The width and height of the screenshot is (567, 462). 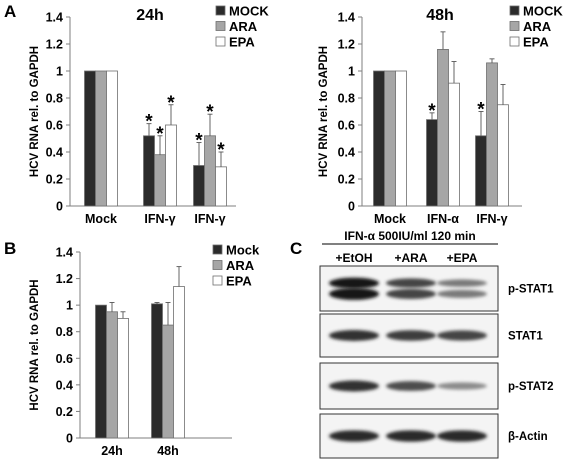 I want to click on blot-row-label: STAT1, so click(x=525, y=337).